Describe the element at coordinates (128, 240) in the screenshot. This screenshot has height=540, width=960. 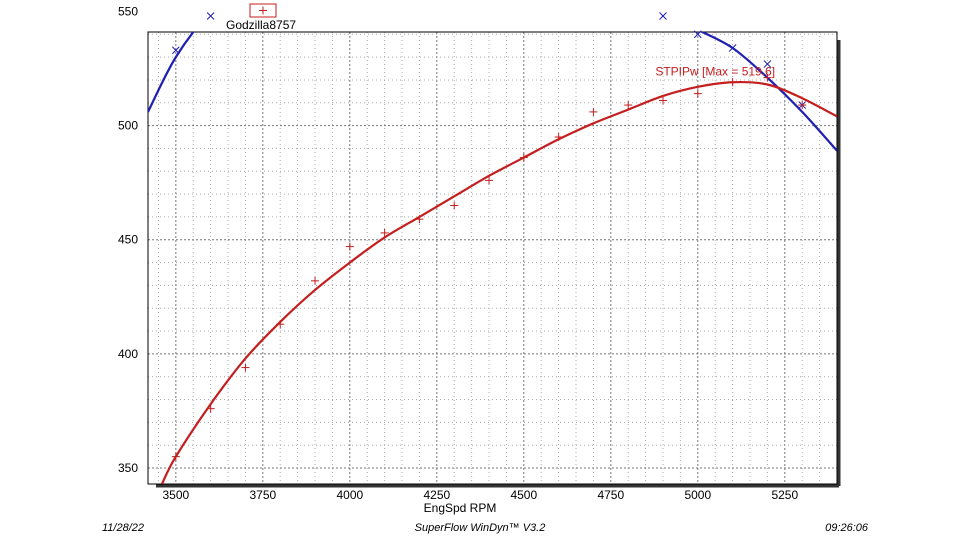
I see `y-tick-label: 450` at that location.